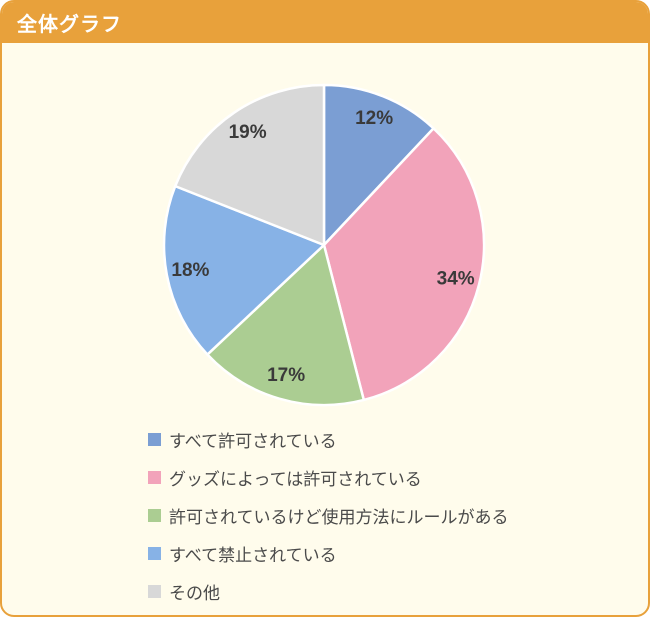  What do you see at coordinates (456, 278) in the screenshot?
I see `pie-slice-label: 34%` at bounding box center [456, 278].